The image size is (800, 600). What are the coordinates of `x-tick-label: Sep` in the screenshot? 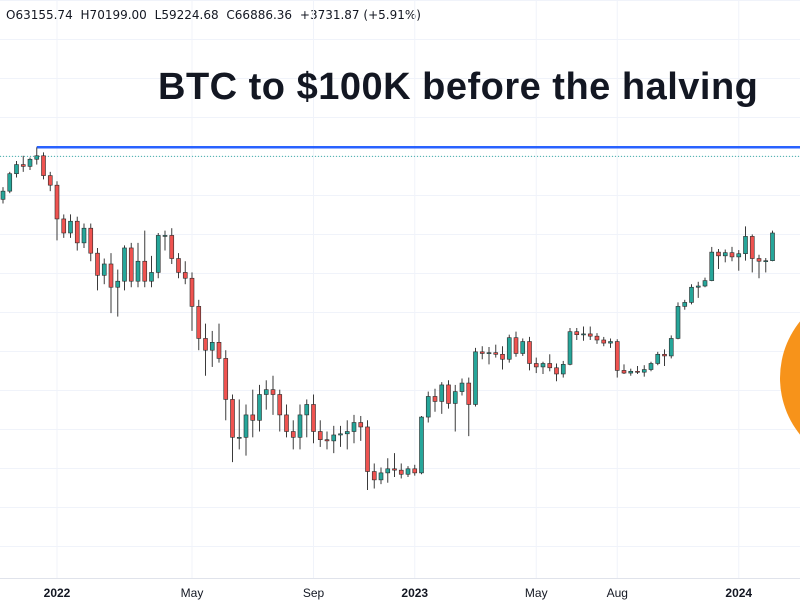 It's located at (314, 593).